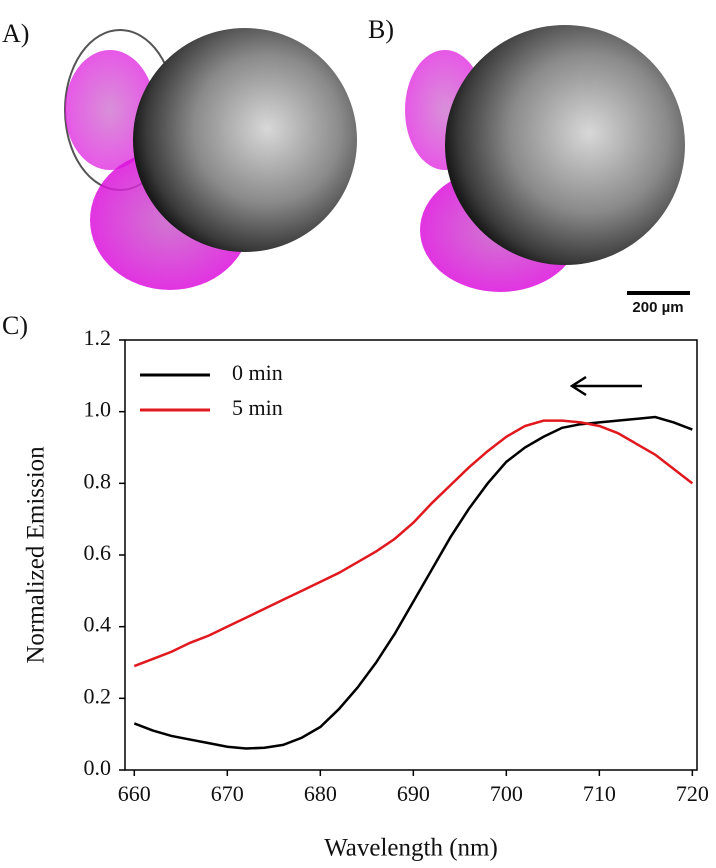 The height and width of the screenshot is (868, 716). What do you see at coordinates (98, 480) in the screenshot?
I see `y-tick-label: 0.8` at bounding box center [98, 480].